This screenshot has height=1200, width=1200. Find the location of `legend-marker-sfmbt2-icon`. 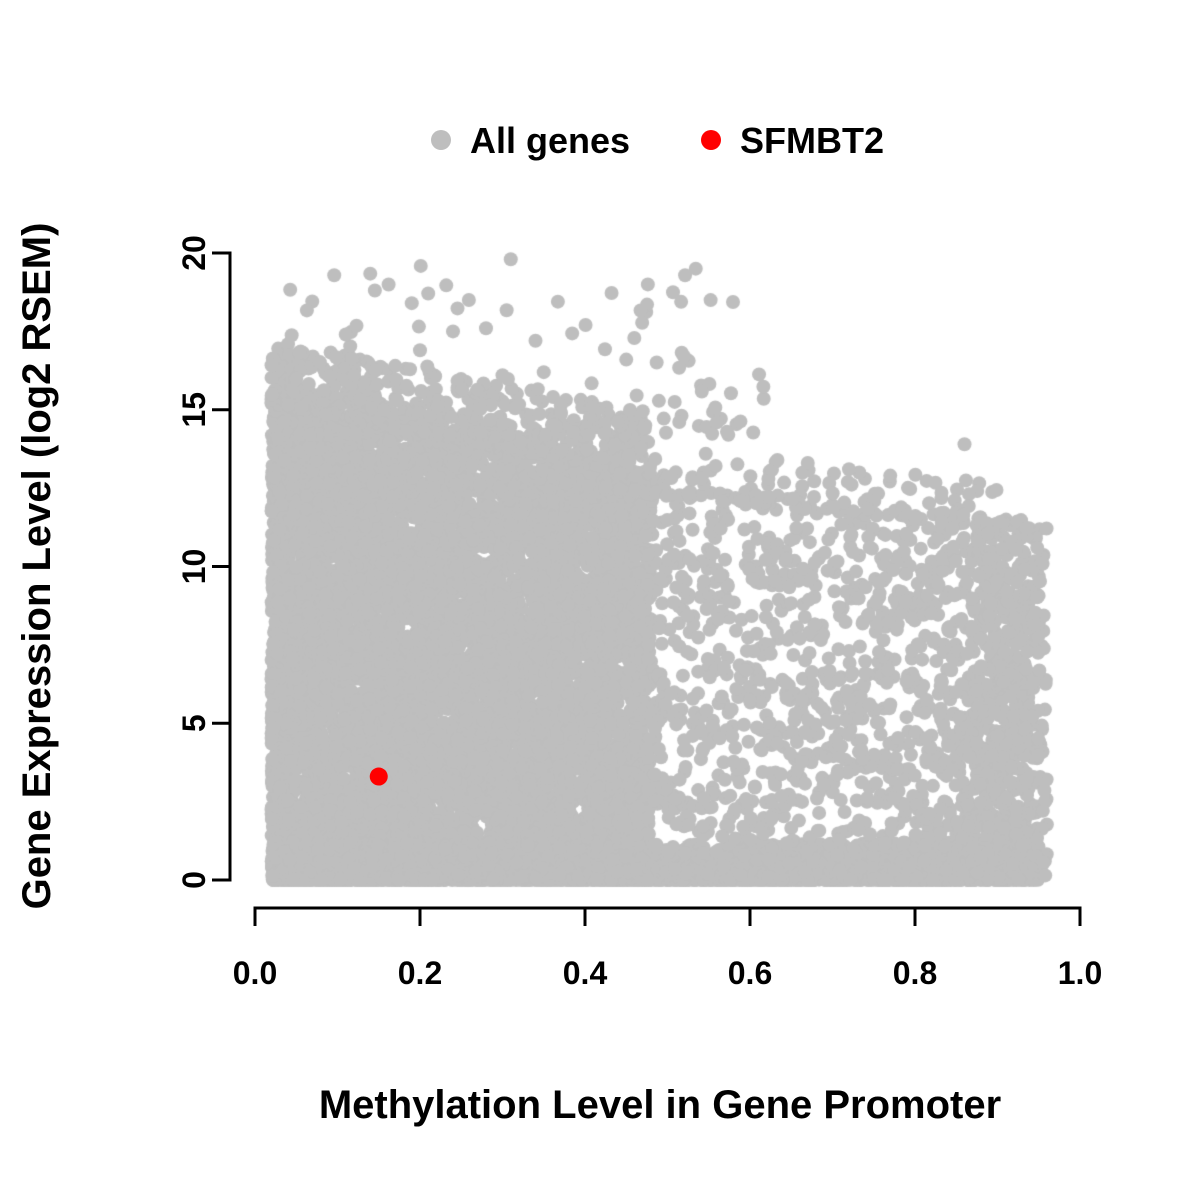

legend-marker-sfmbt2-icon is located at coordinates (711, 140).